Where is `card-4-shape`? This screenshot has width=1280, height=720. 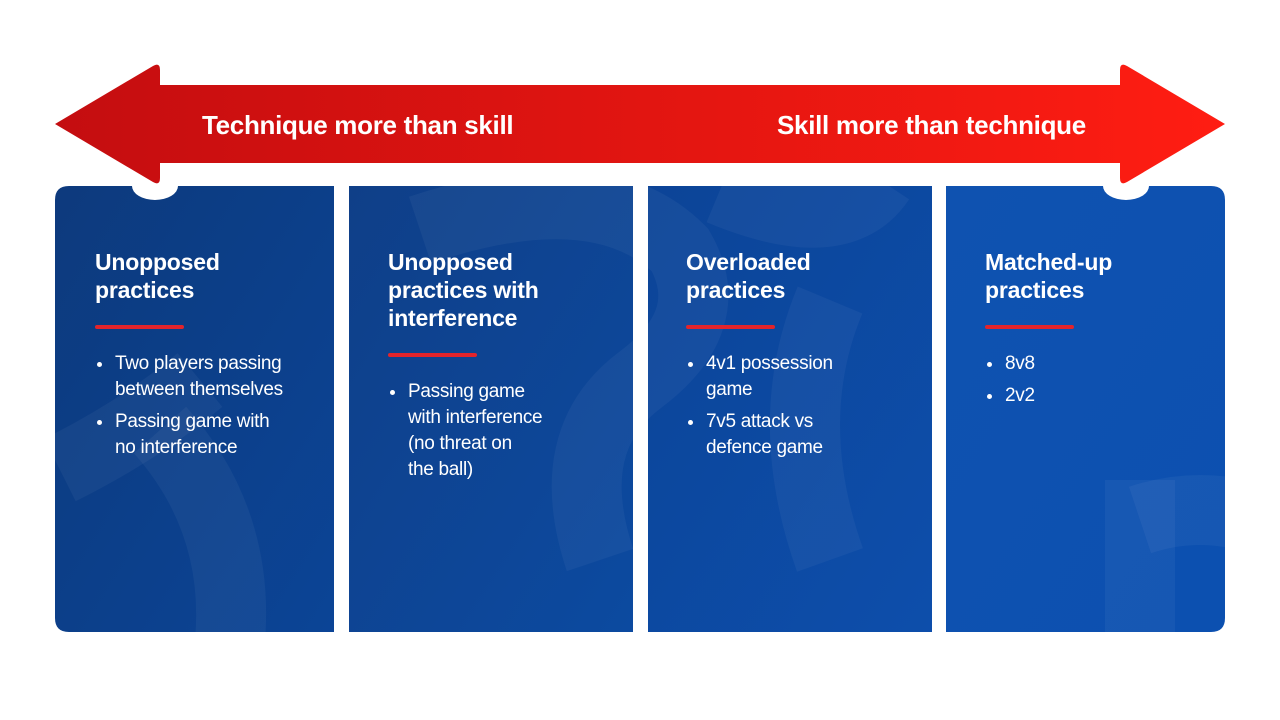 card-4-shape is located at coordinates (1085, 409).